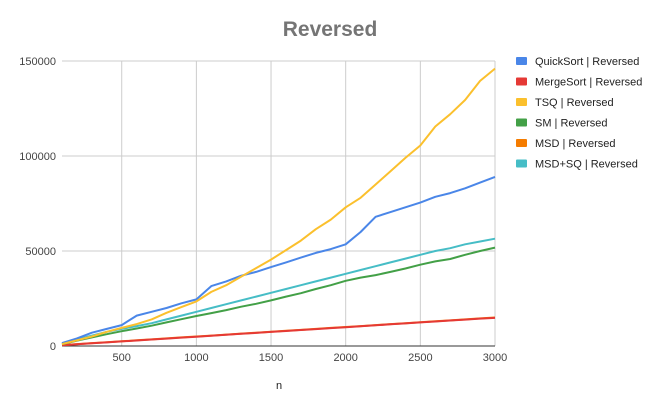 This screenshot has width=662, height=410. I want to click on x-tick-label: 3000, so click(495, 358).